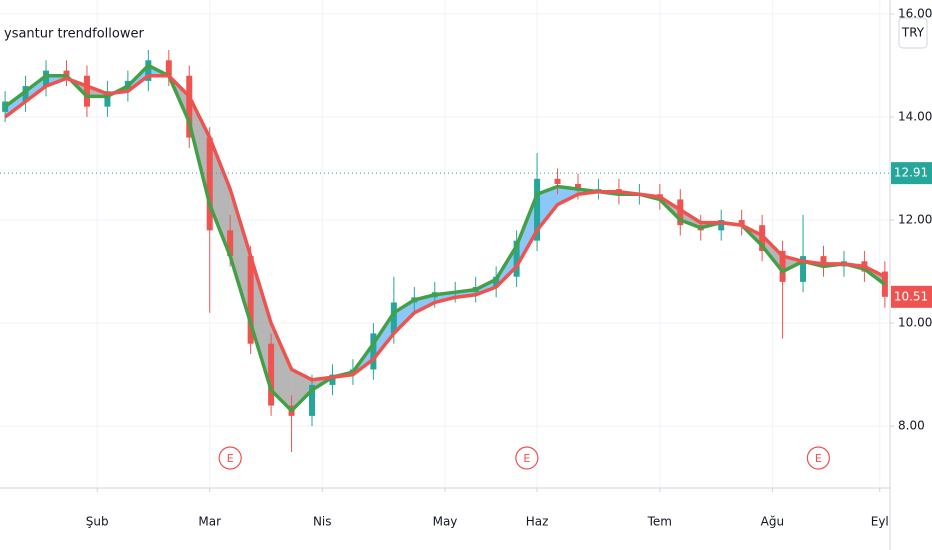 This screenshot has width=932, height=550. What do you see at coordinates (97, 522) in the screenshot?
I see `x-tick-label: Şub` at bounding box center [97, 522].